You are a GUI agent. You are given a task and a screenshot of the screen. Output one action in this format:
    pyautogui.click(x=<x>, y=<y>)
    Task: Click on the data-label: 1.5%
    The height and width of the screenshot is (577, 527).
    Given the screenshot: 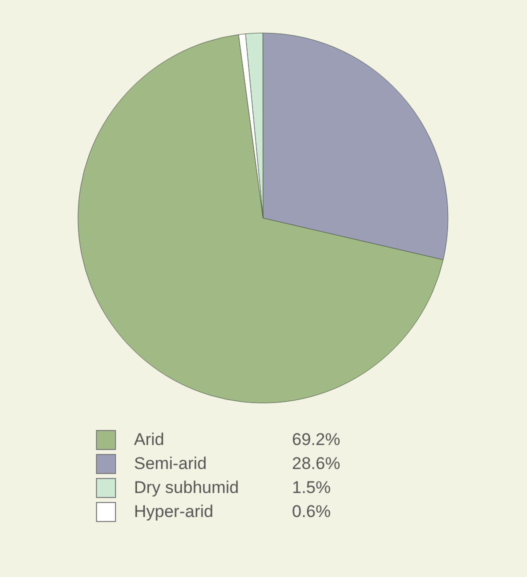 What is the action you would take?
    pyautogui.click(x=312, y=488)
    